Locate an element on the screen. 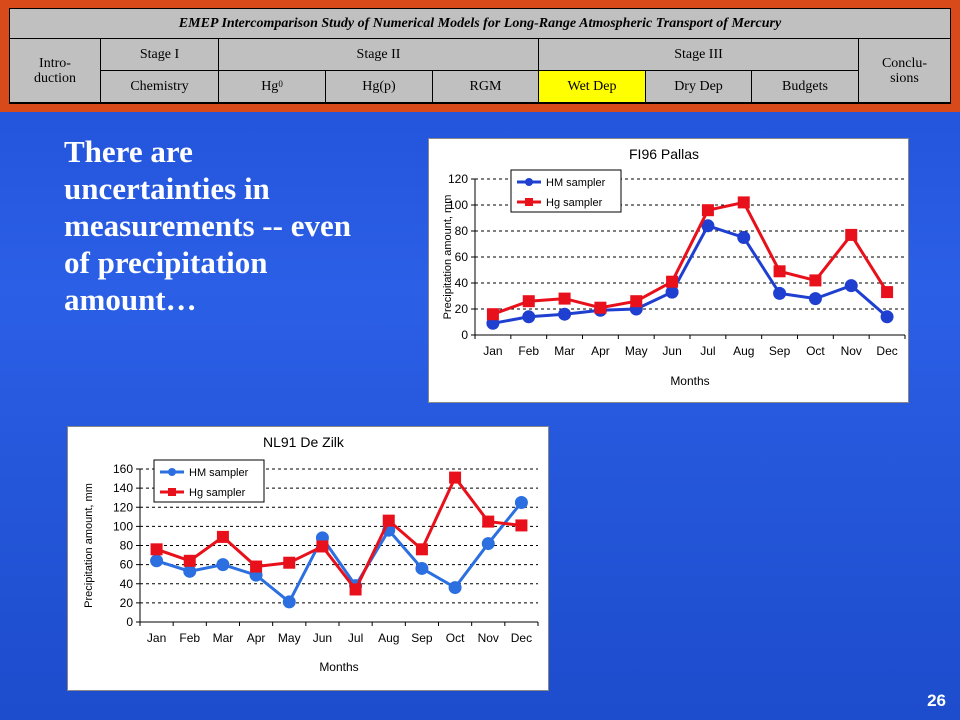 This screenshot has height=720, width=960. dezilk-y-tick-label: 100 is located at coordinates (123, 526).